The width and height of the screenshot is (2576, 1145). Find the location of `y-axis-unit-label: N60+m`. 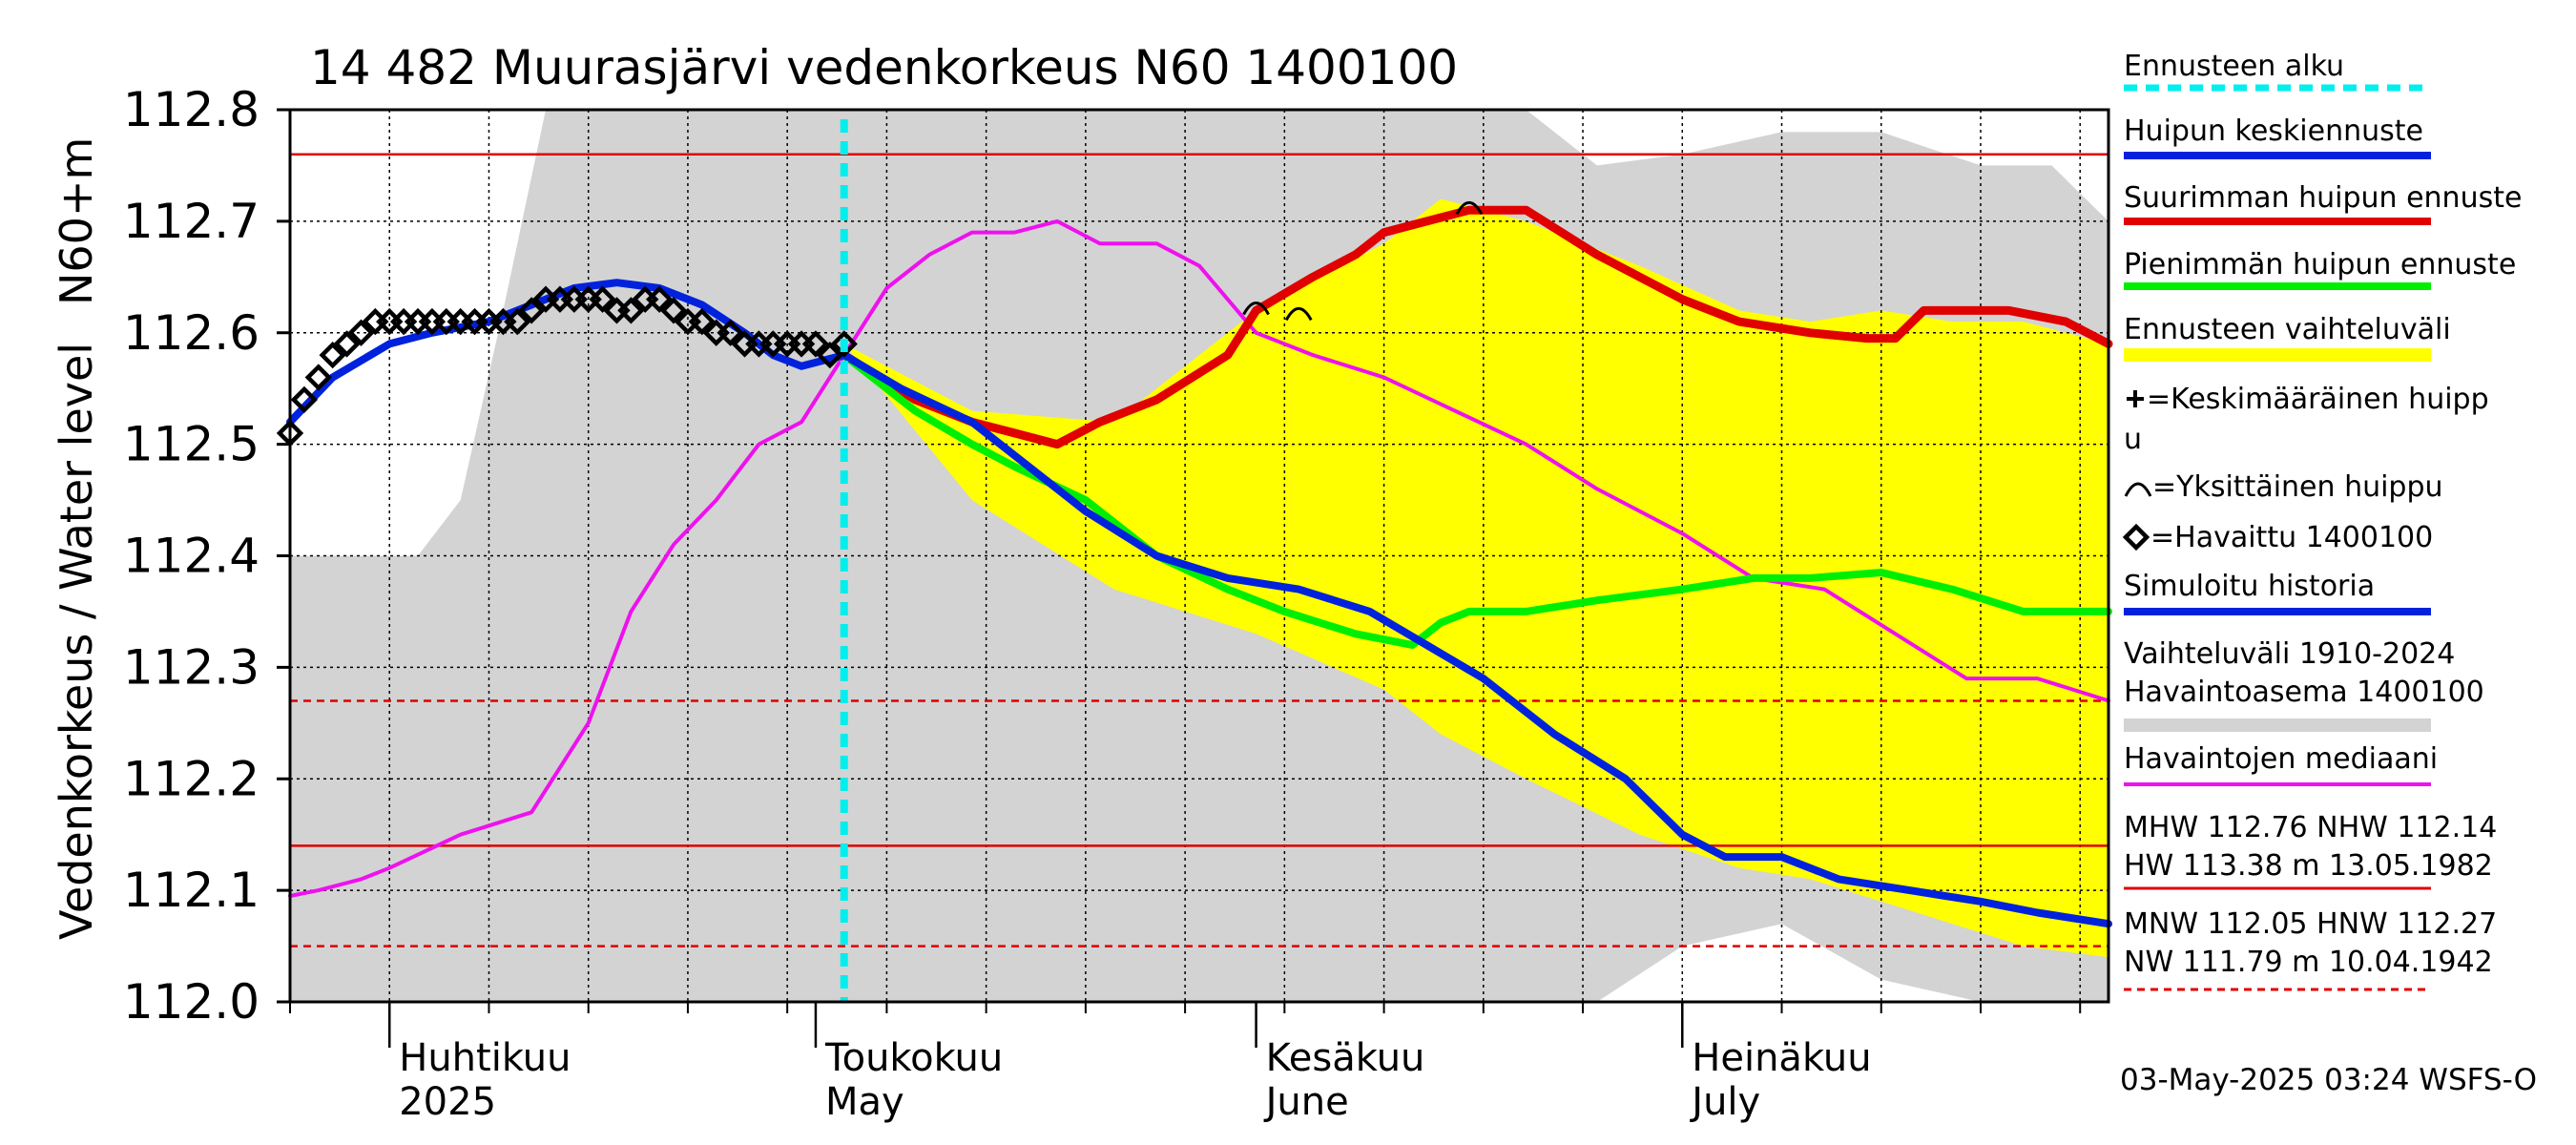

y-axis-unit-label: N60+m is located at coordinates (76, 221).